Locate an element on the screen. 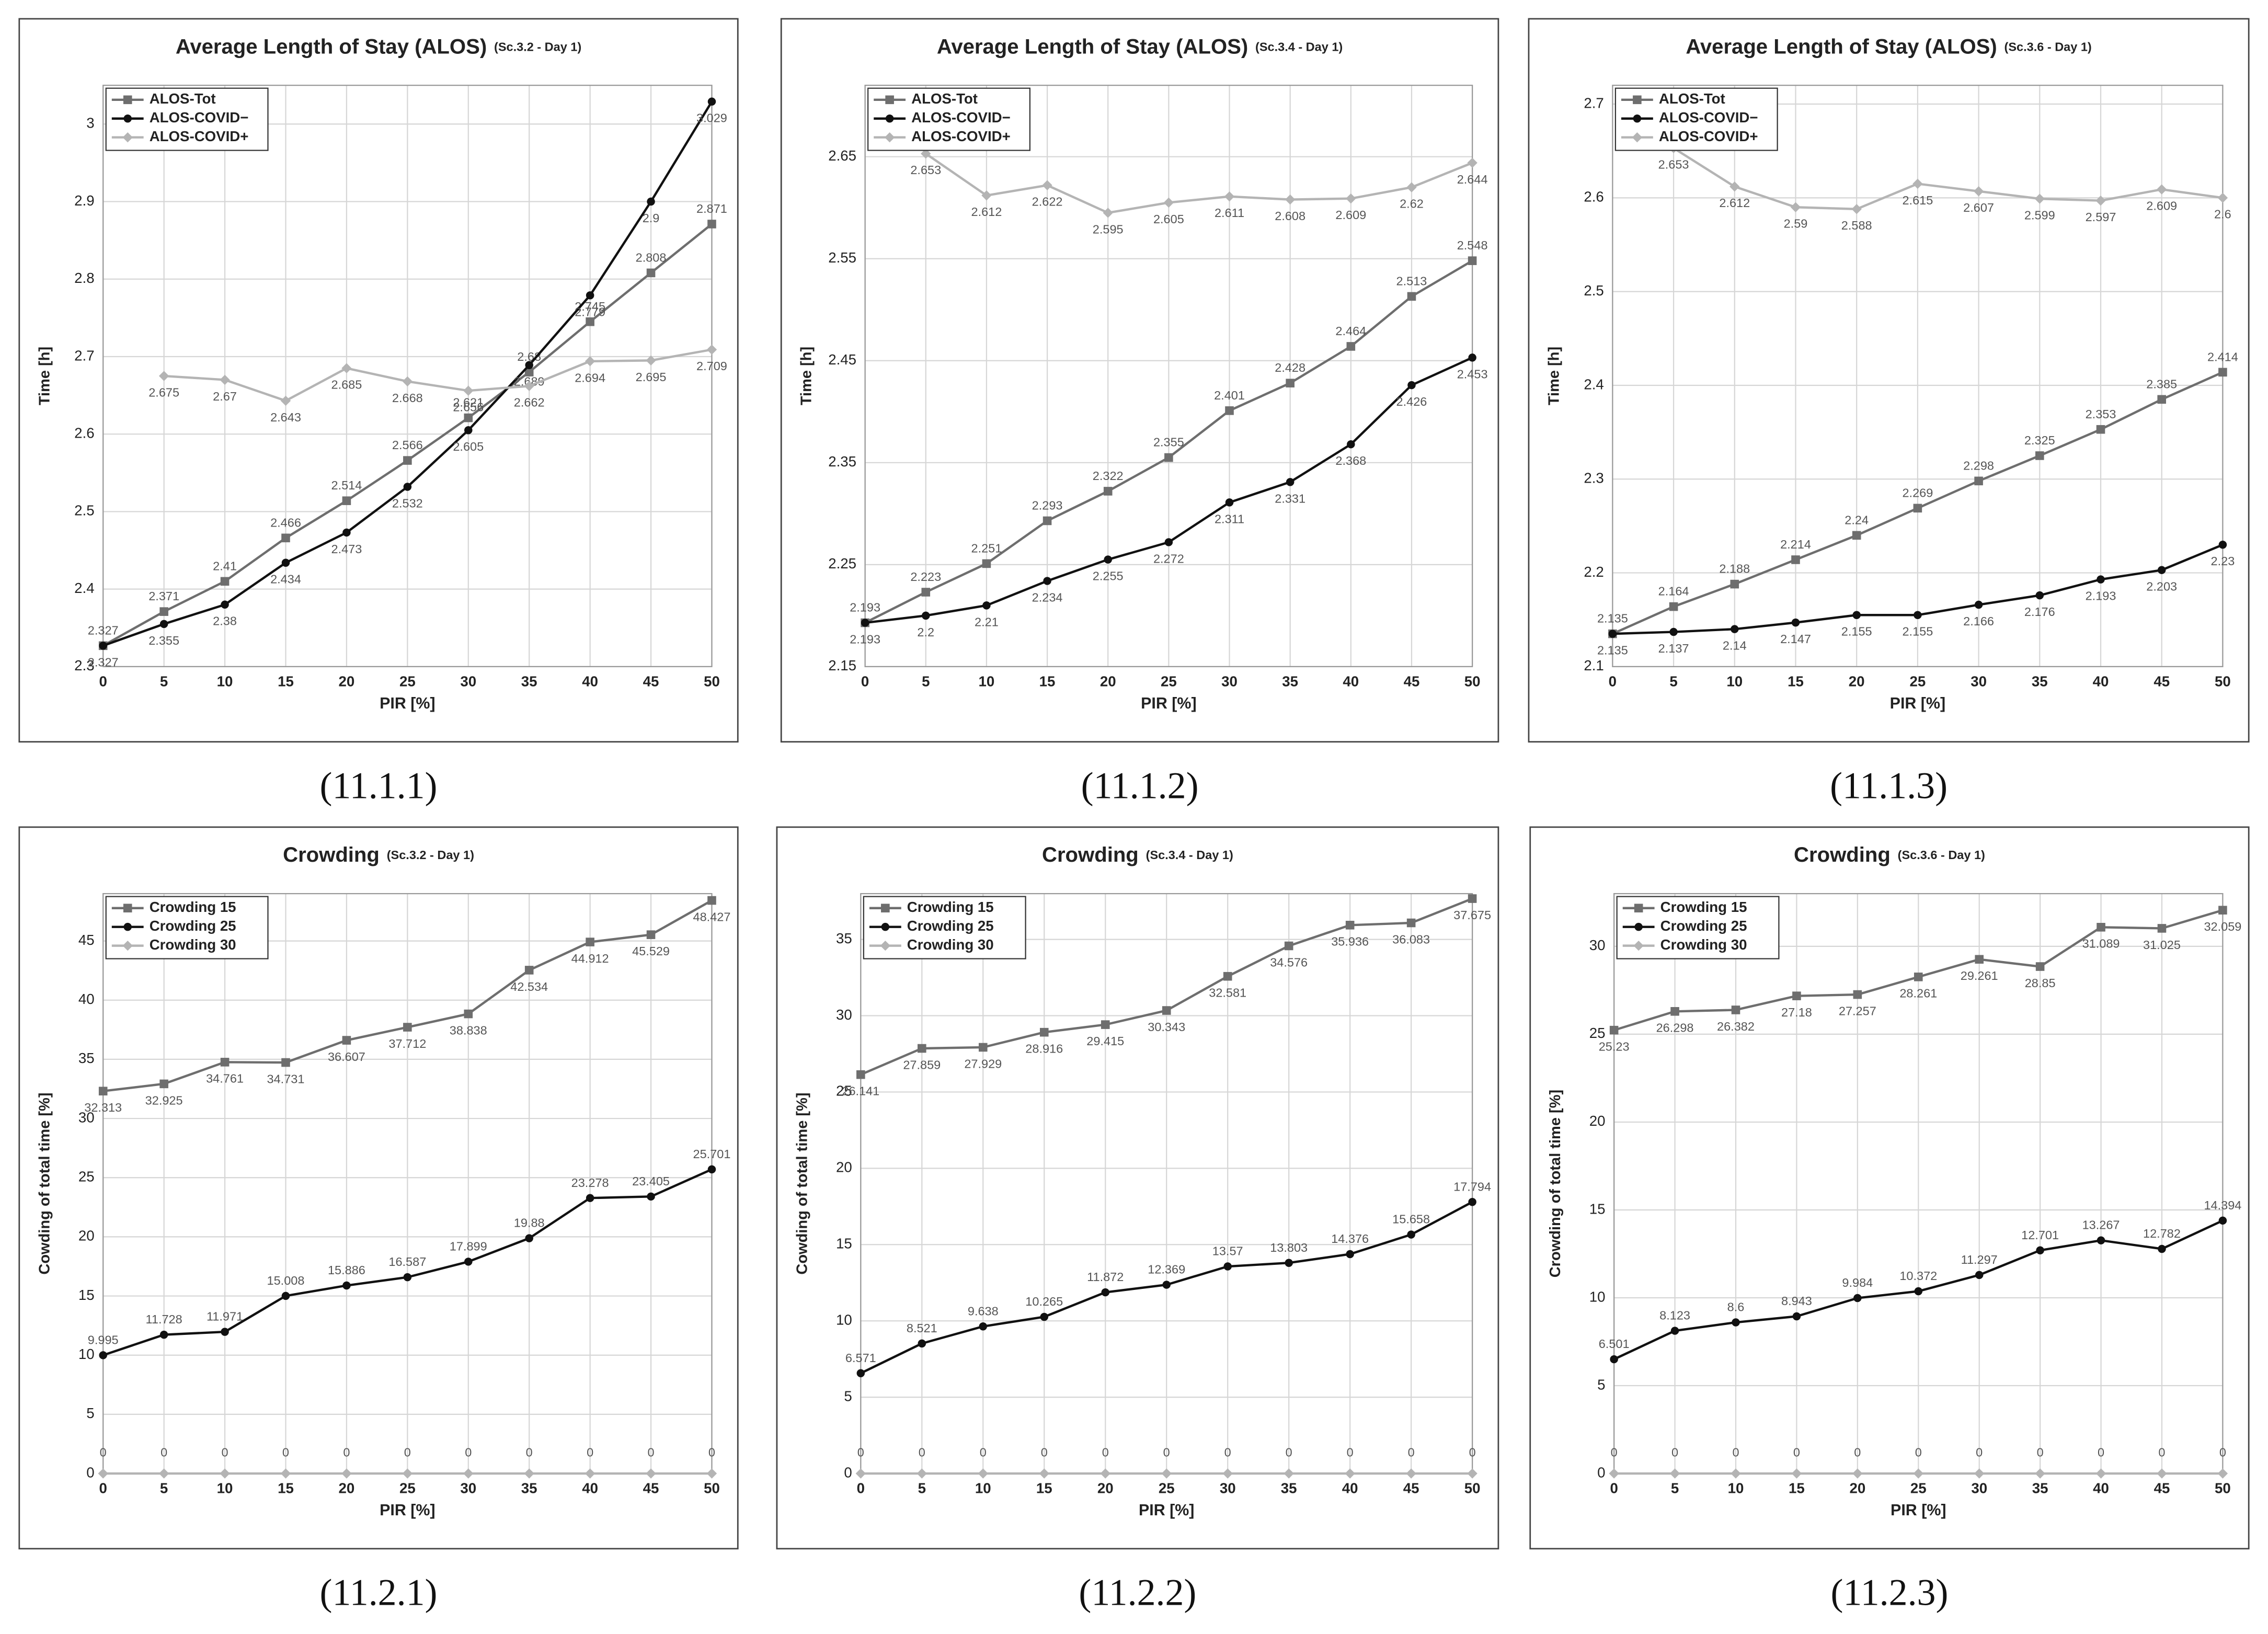  data-label: 27.257 is located at coordinates (1858, 1011).